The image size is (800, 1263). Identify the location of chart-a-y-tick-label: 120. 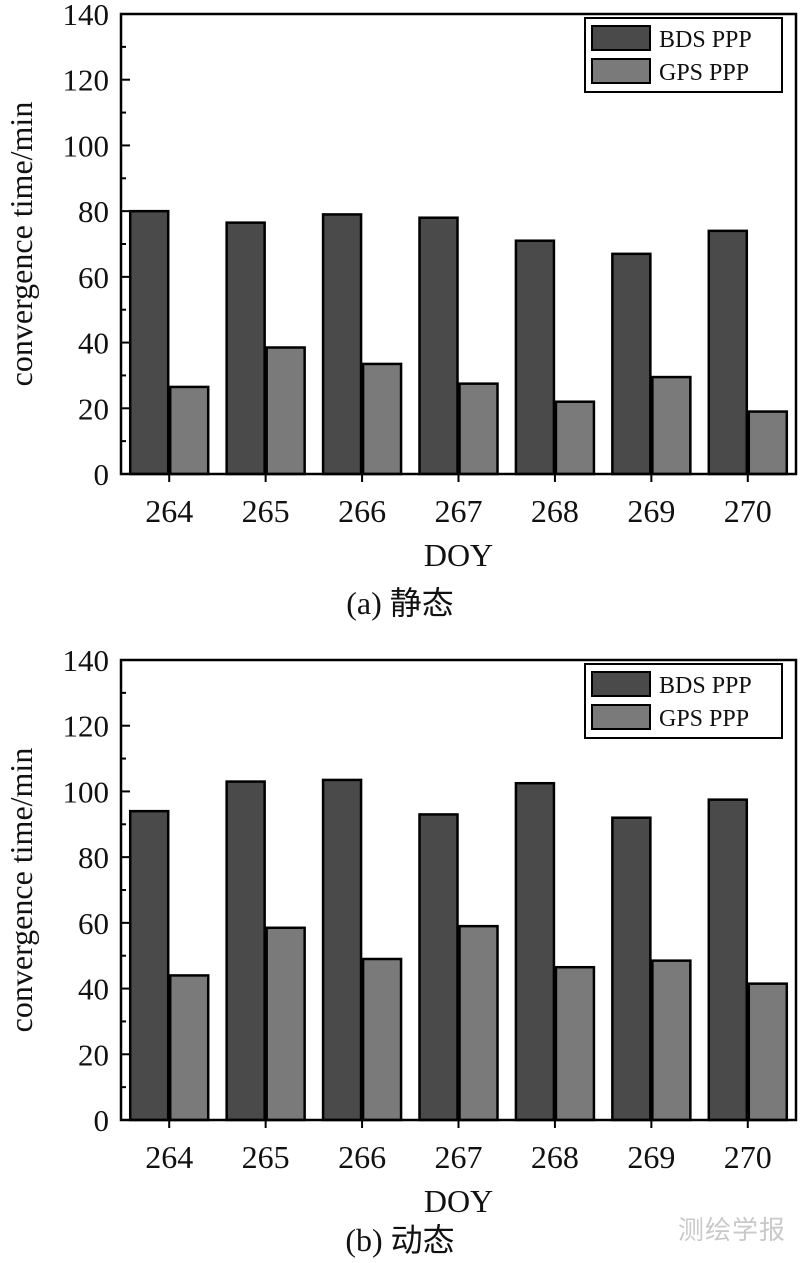
(86, 80).